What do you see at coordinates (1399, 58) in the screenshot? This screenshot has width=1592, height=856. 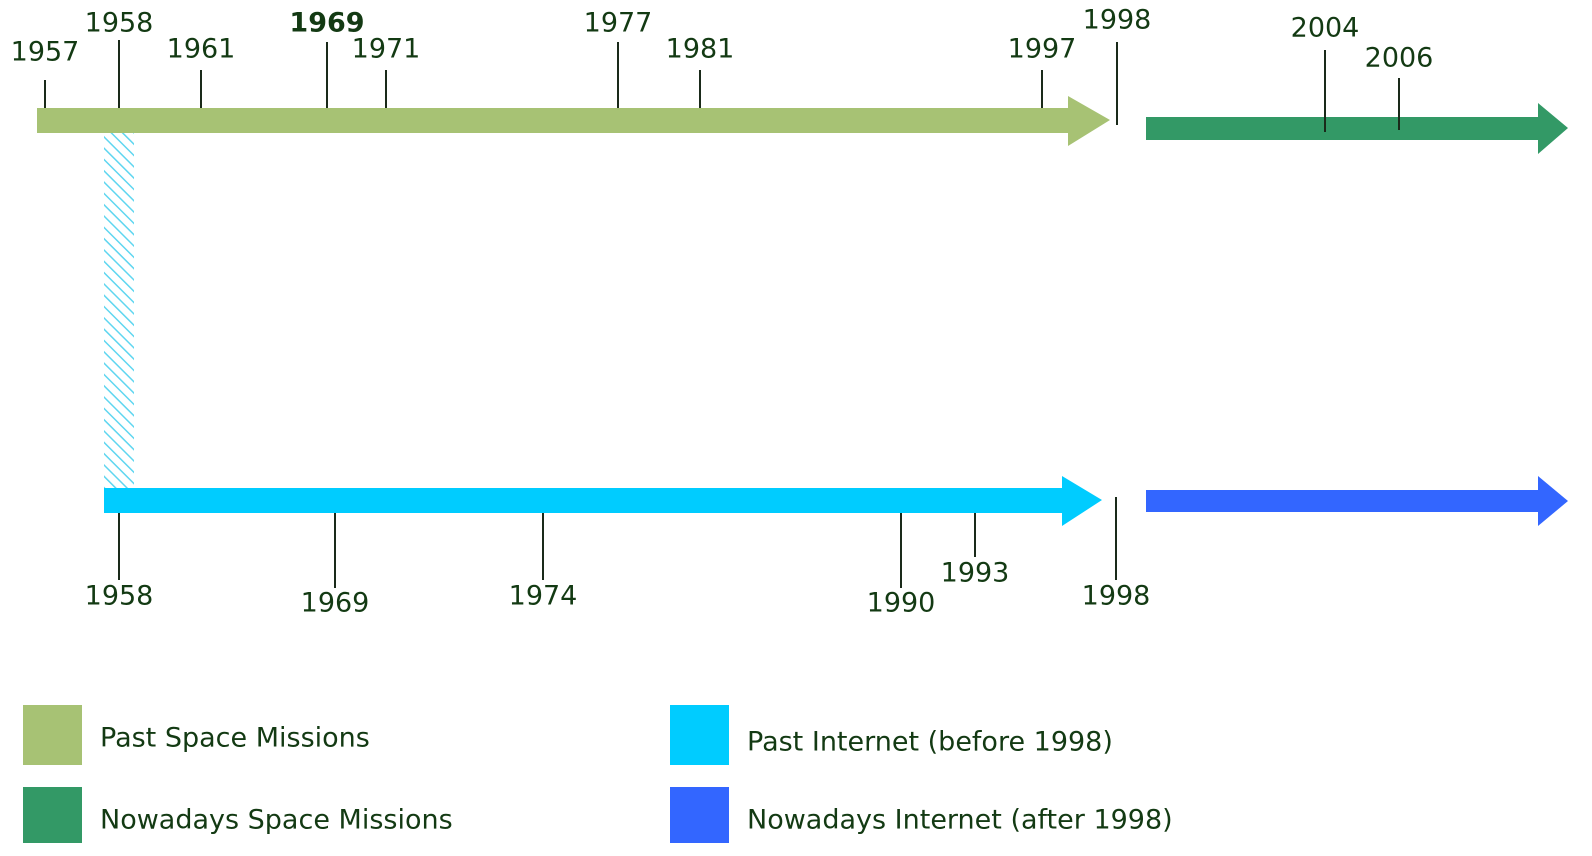 I see `year-label: 2006` at bounding box center [1399, 58].